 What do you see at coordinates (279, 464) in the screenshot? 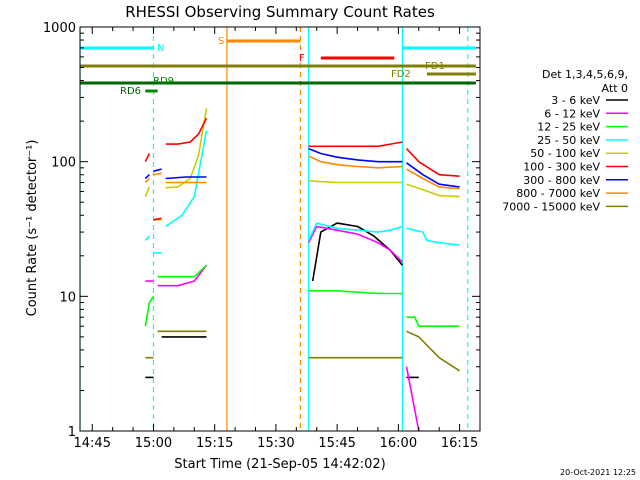
I see `x-axis-label: Start Time (21-Sep-05 14:42:02)` at bounding box center [279, 464].